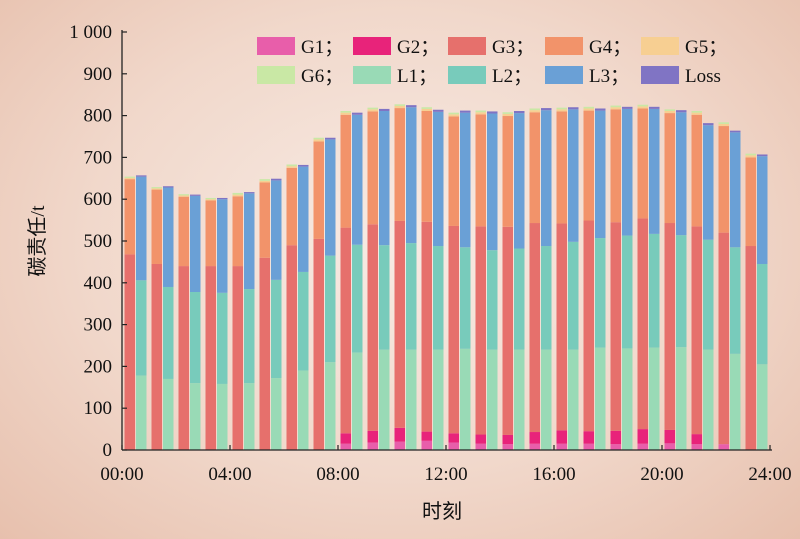 The width and height of the screenshot is (800, 539). Describe the element at coordinates (642, 436) in the screenshot. I see `bar-gen-g2-h19` at that location.